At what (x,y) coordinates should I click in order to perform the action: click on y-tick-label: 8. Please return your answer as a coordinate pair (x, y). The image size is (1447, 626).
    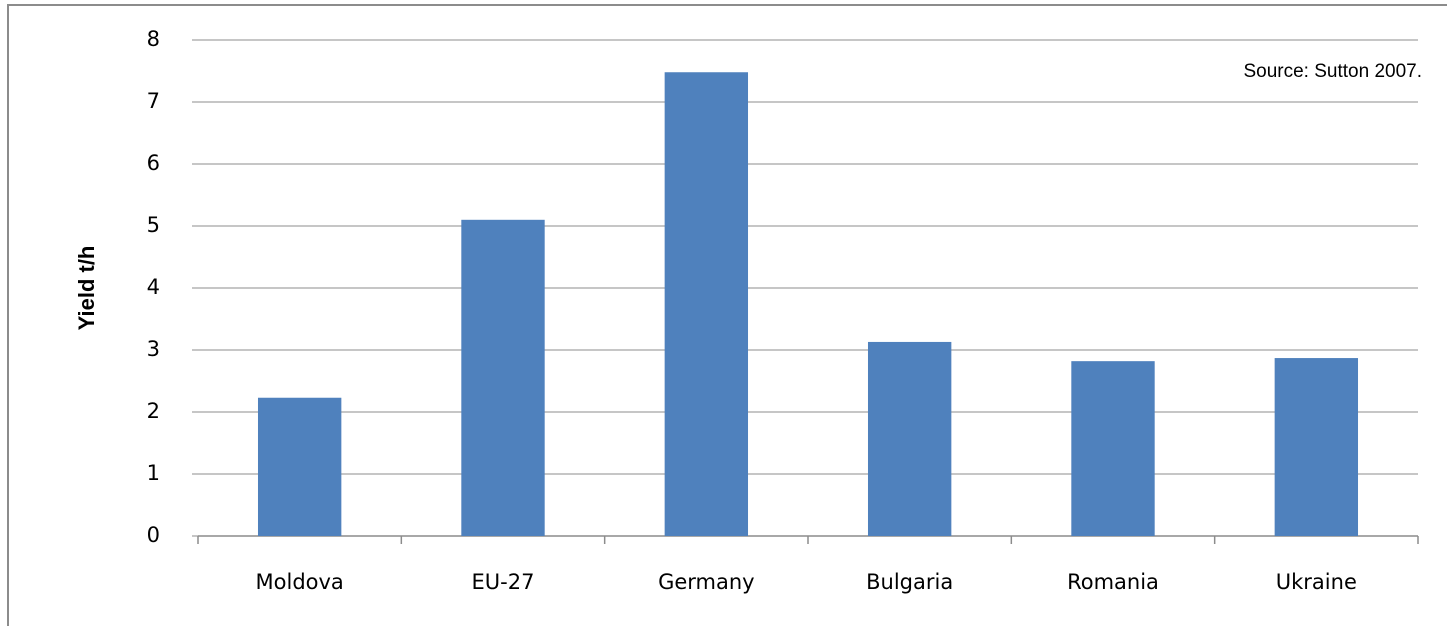
    Looking at the image, I should click on (153, 39).